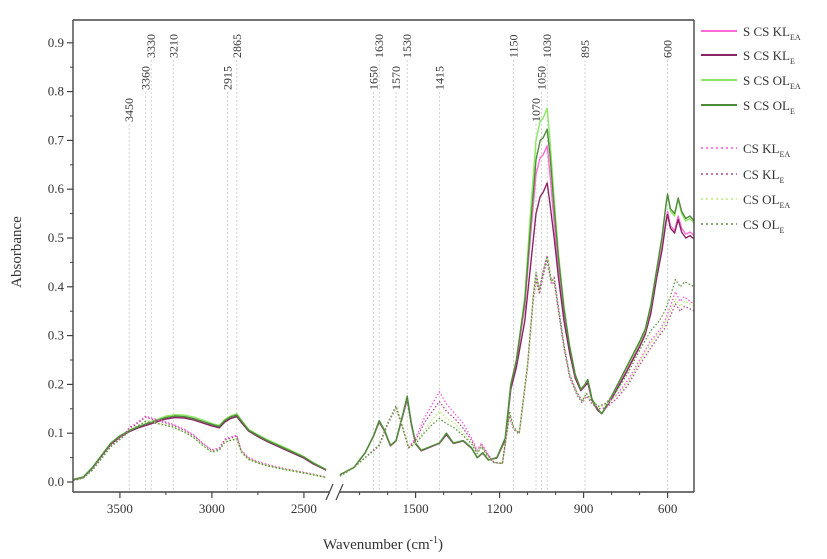 Image resolution: width=827 pixels, height=559 pixels. I want to click on y-tick-label: 0.9, so click(56, 42).